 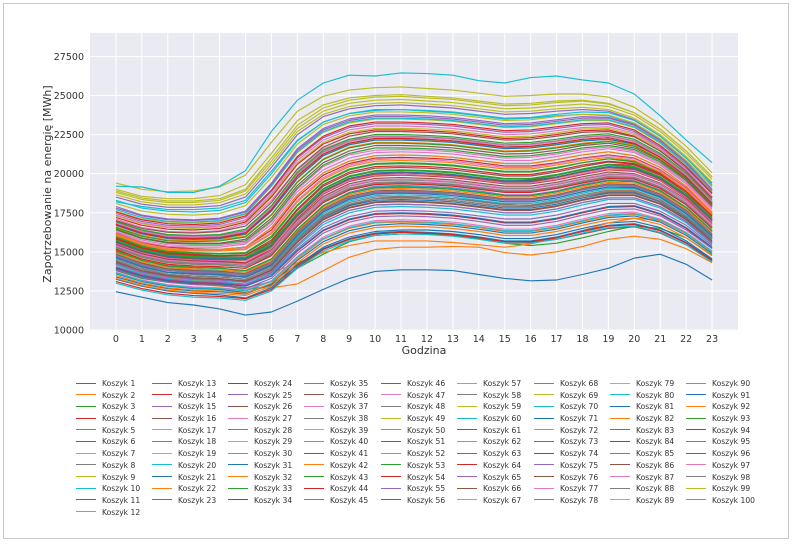 I want to click on legend-label: Koszyk 34, so click(x=273, y=500).